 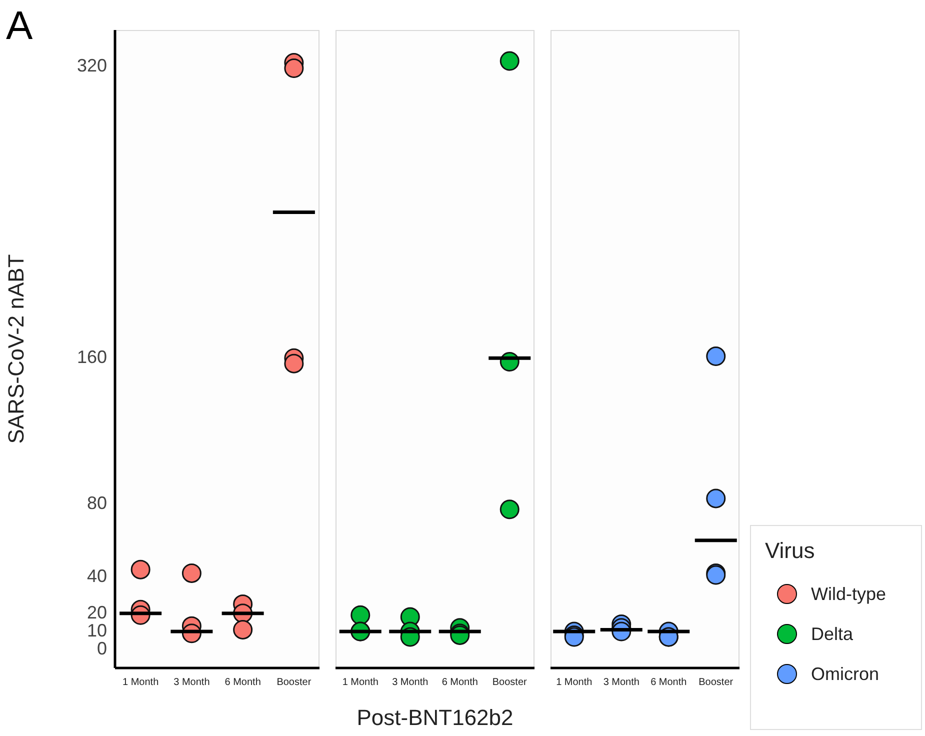 What do you see at coordinates (435, 717) in the screenshot?
I see `x-axis-title: Post-BNT162b2` at bounding box center [435, 717].